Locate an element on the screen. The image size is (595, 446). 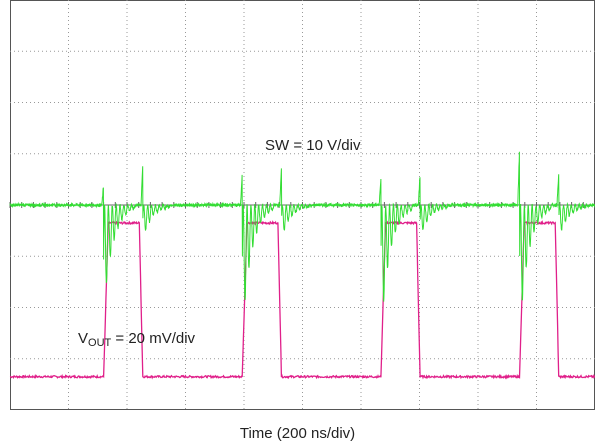
vout-symbol: V is located at coordinates (83, 338).